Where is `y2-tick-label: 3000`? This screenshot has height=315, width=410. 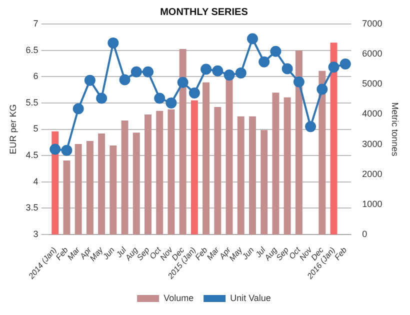
y2-tick-label: 3000 is located at coordinates (372, 143).